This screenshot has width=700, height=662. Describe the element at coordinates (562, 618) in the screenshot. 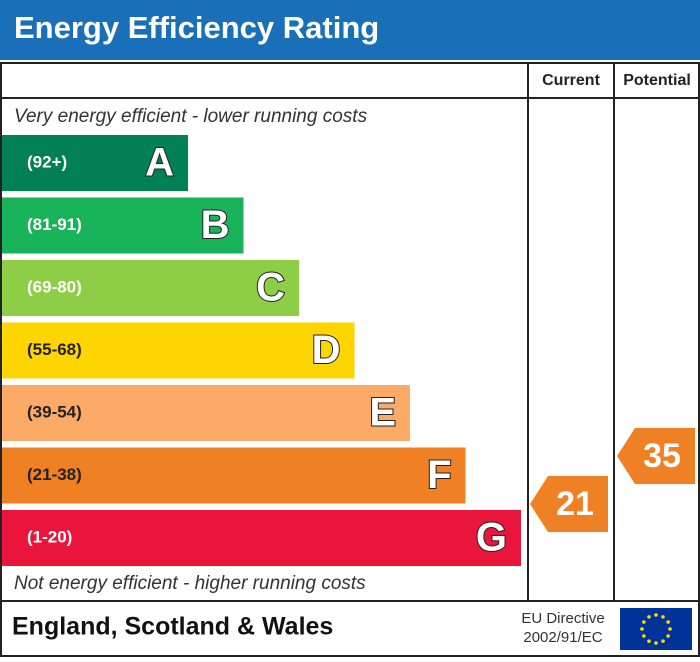

I see `directive: EU Directive` at that location.